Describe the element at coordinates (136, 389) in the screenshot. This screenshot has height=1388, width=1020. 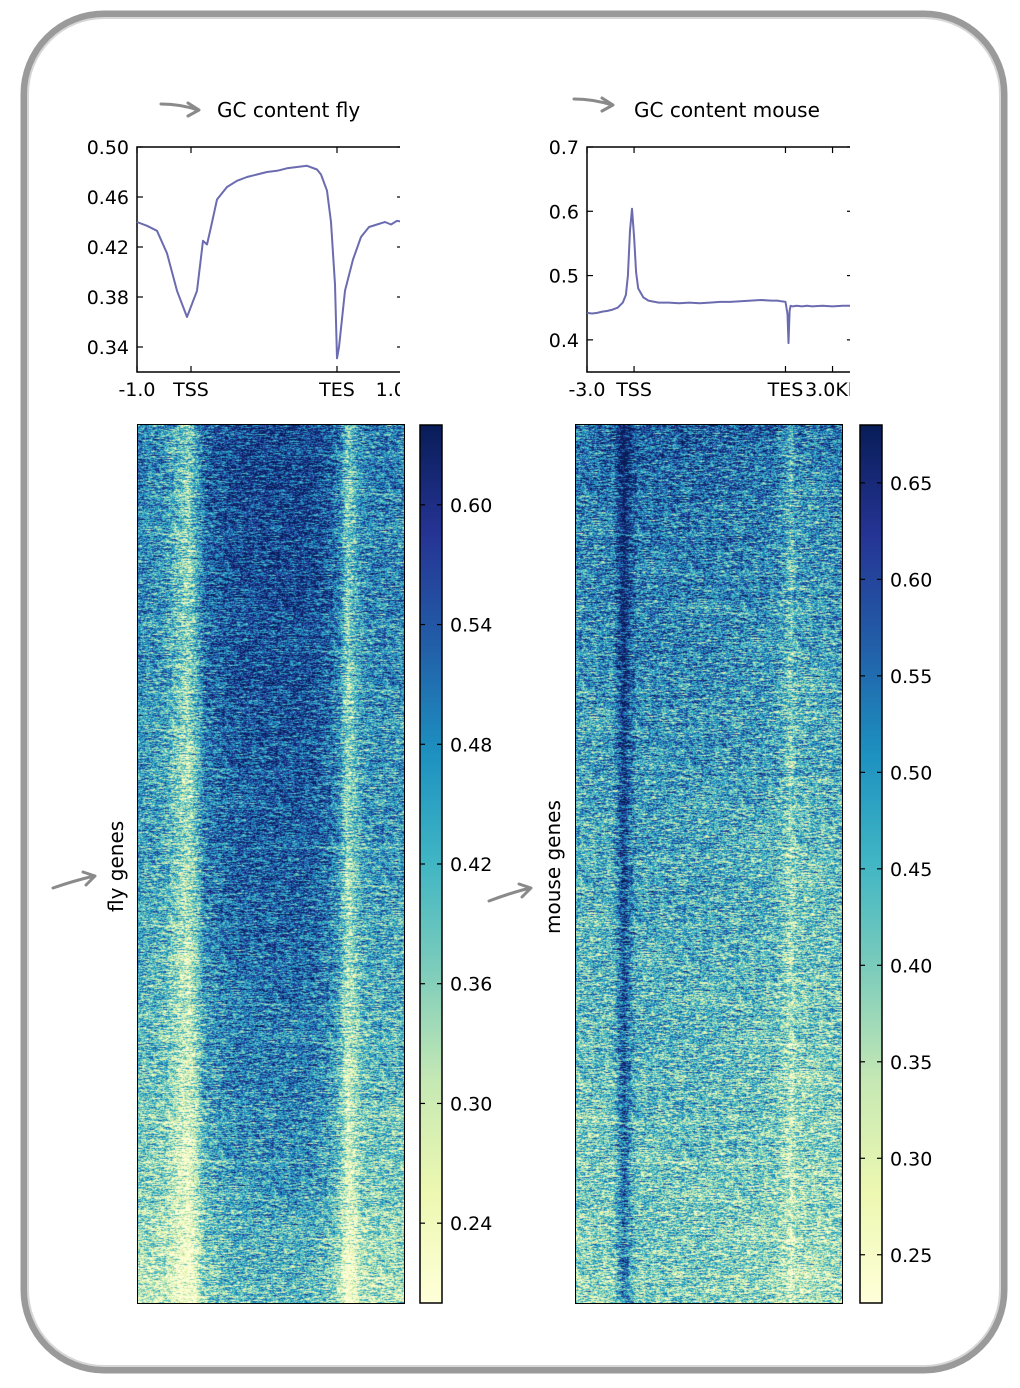
I see `fly-xtick-label: -1.0` at that location.